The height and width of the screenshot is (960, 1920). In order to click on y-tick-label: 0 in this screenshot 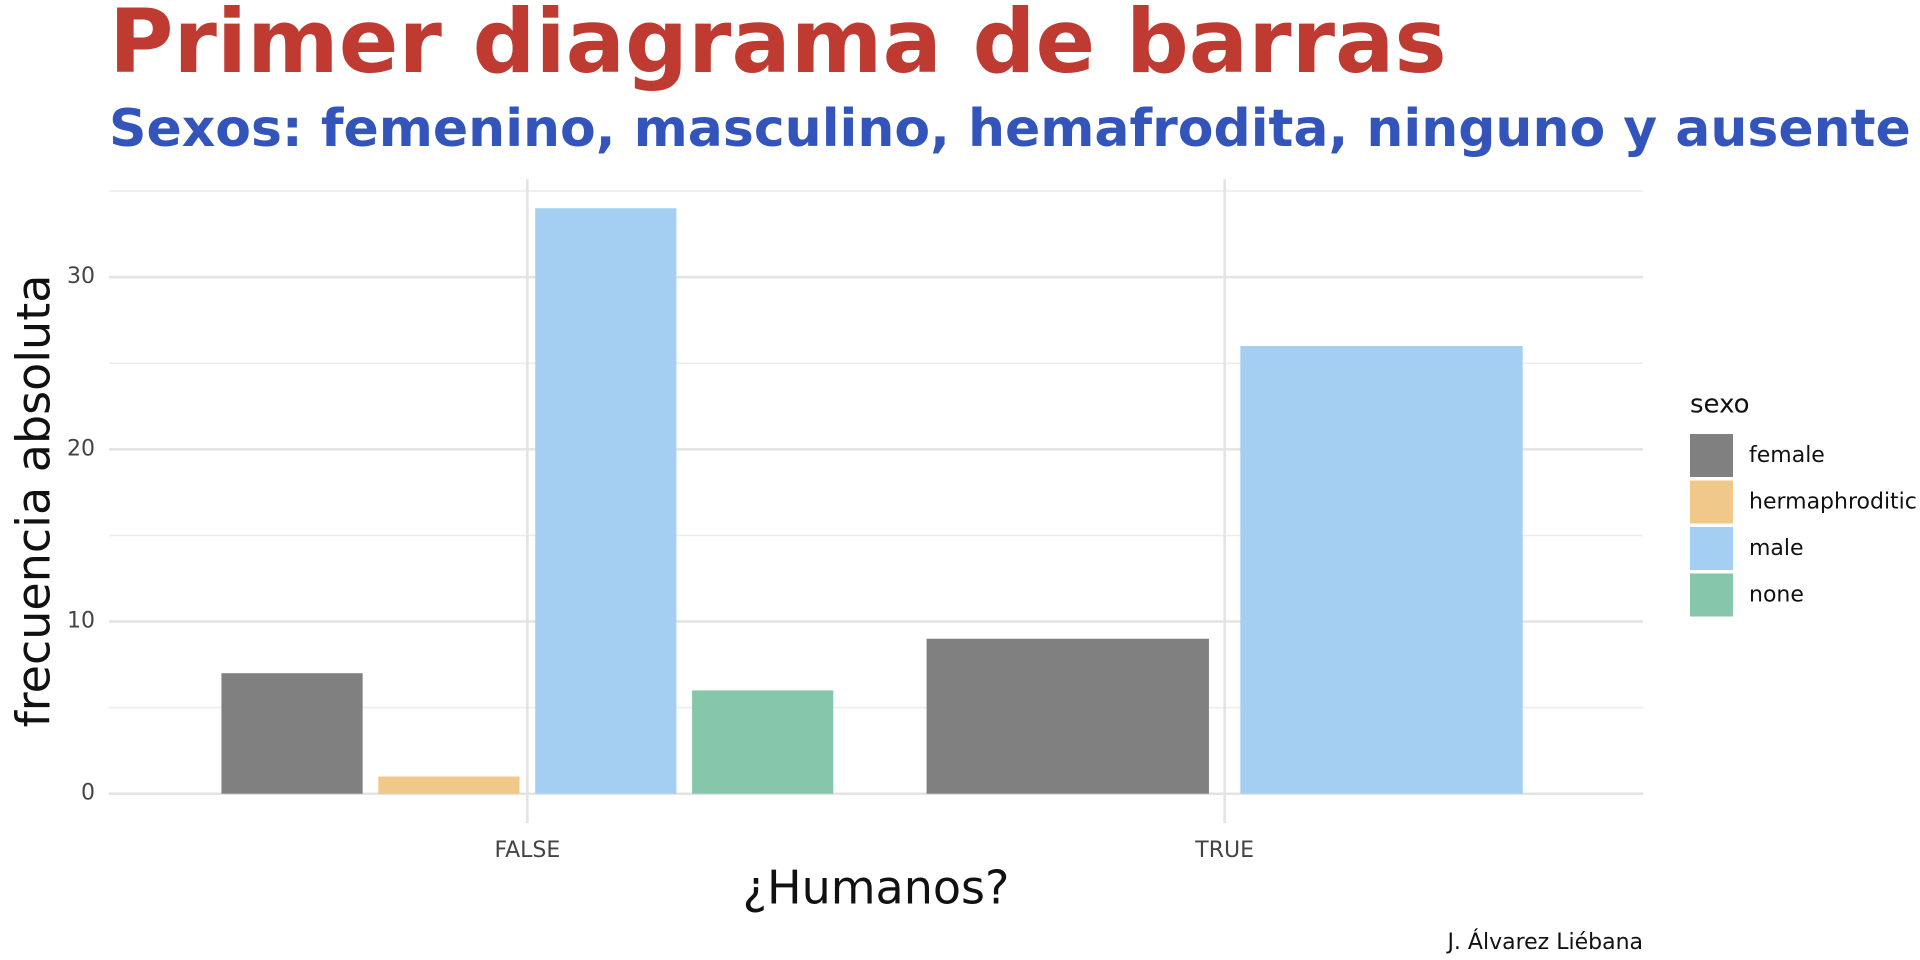, I will do `click(88, 793)`.